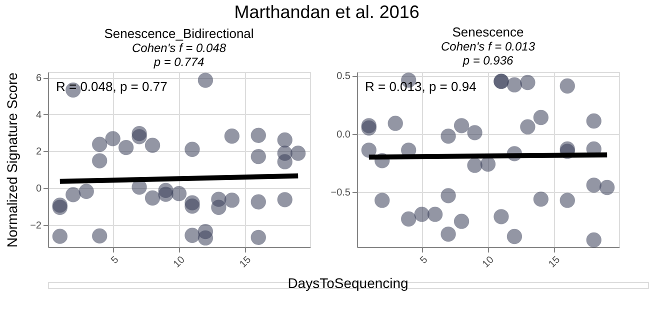 This screenshot has height=336, width=672. What do you see at coordinates (39, 78) in the screenshot?
I see `y-tick-label: 6` at bounding box center [39, 78].